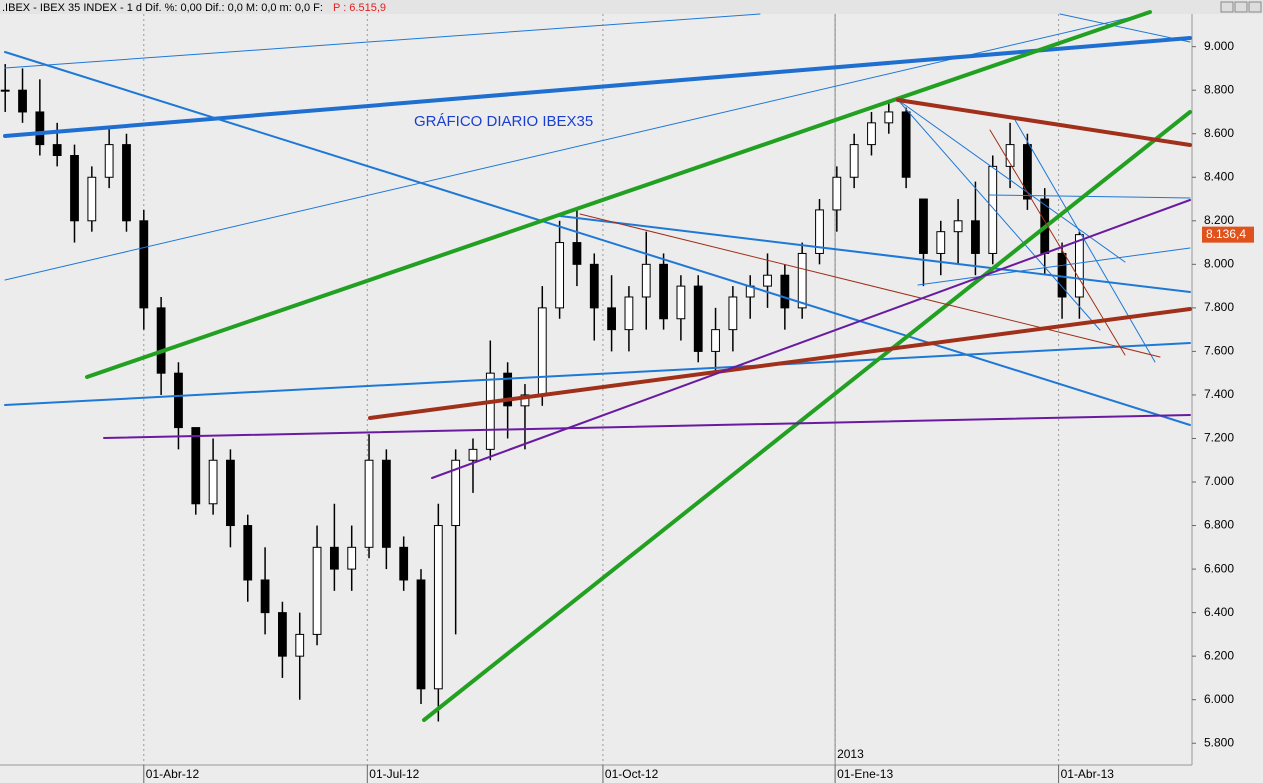  What do you see at coordinates (1219, 264) in the screenshot?
I see `y-tick-label: 8.000` at bounding box center [1219, 264].